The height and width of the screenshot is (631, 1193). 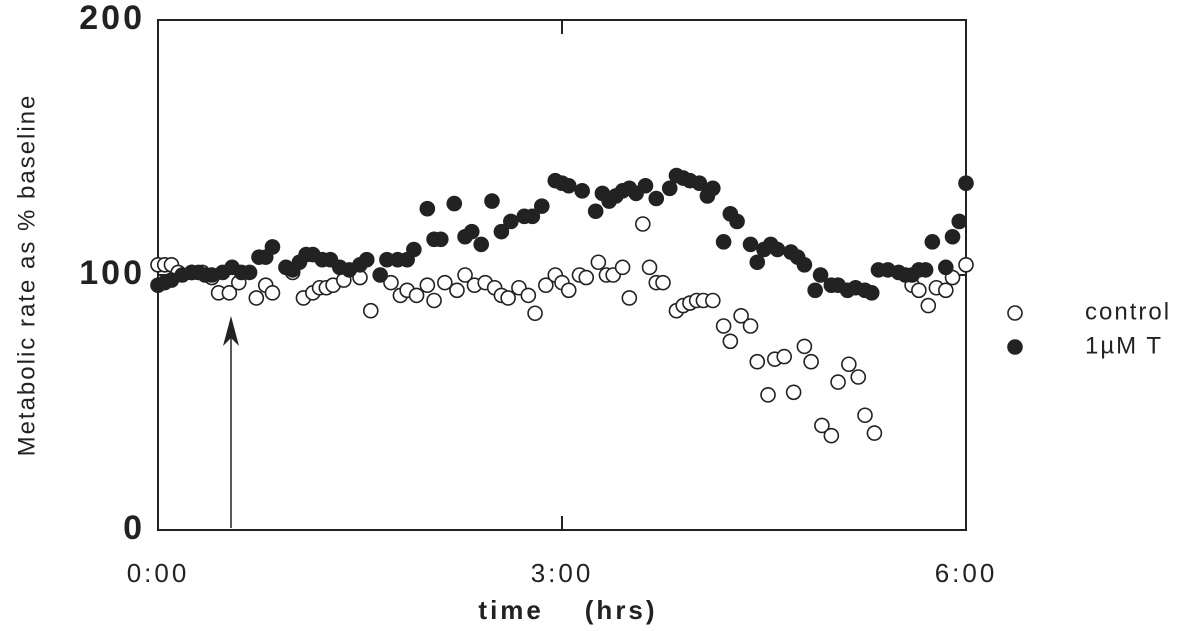 I want to click on x-axis-label: time (hrs), so click(x=567, y=610).